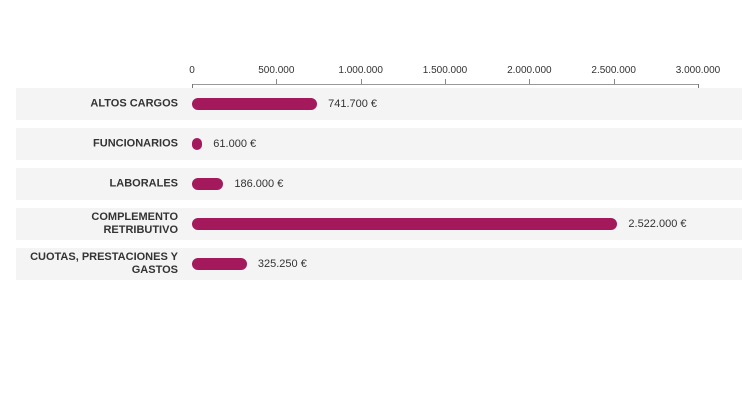 Image resolution: width=750 pixels, height=400 pixels. Describe the element at coordinates (219, 264) in the screenshot. I see `bar-cuotas-prestaciones-y-gastos` at that location.